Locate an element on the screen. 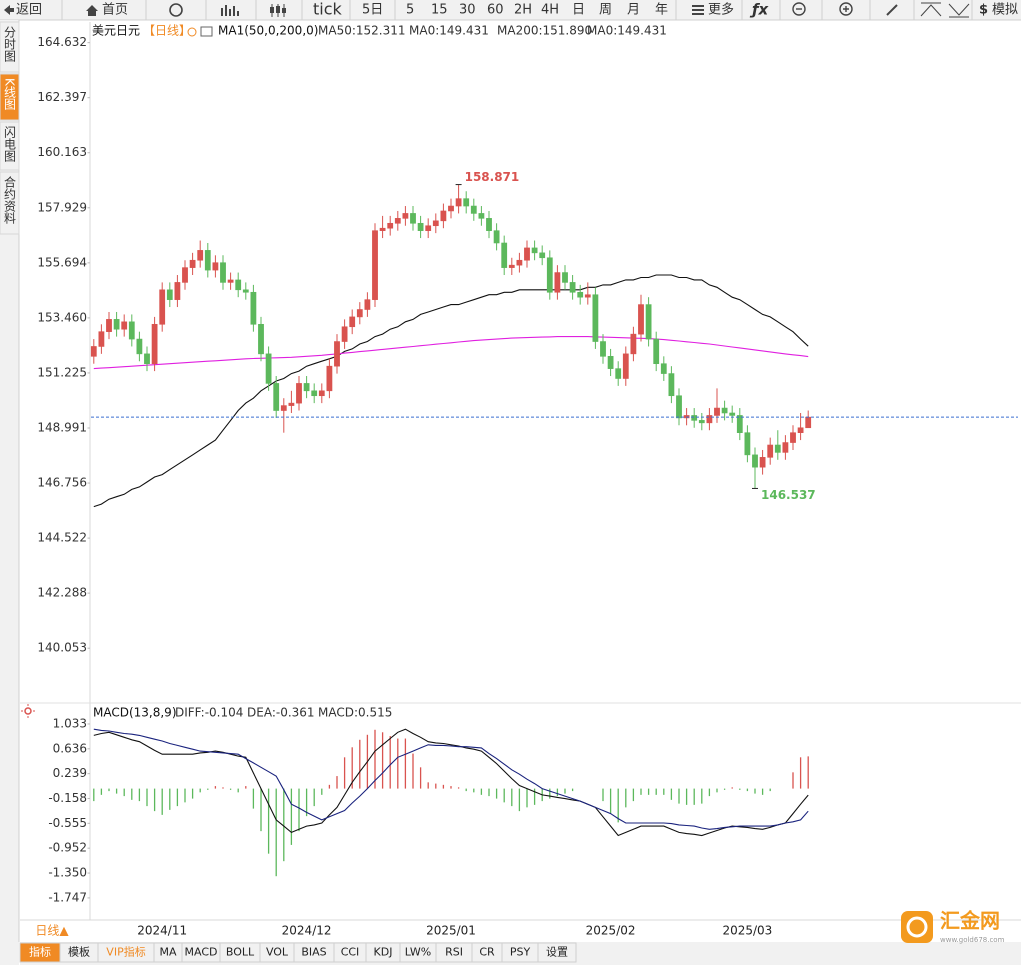 Image resolution: width=1021 pixels, height=965 pixels. fx-icon: ƒx is located at coordinates (759, 10).